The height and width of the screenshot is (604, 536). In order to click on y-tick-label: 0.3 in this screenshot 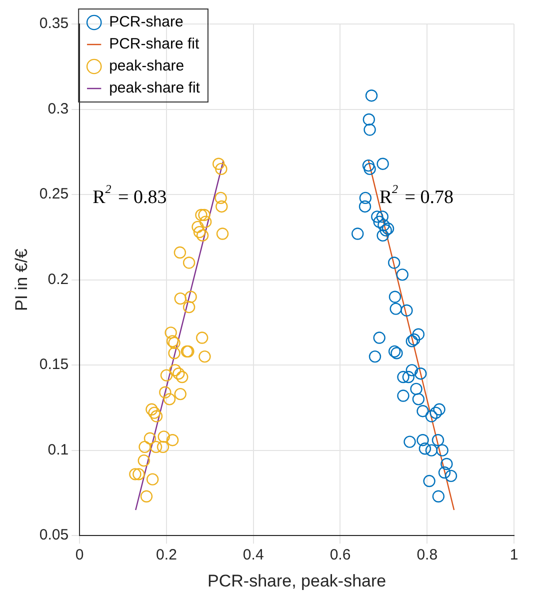, I will do `click(58, 109)`.